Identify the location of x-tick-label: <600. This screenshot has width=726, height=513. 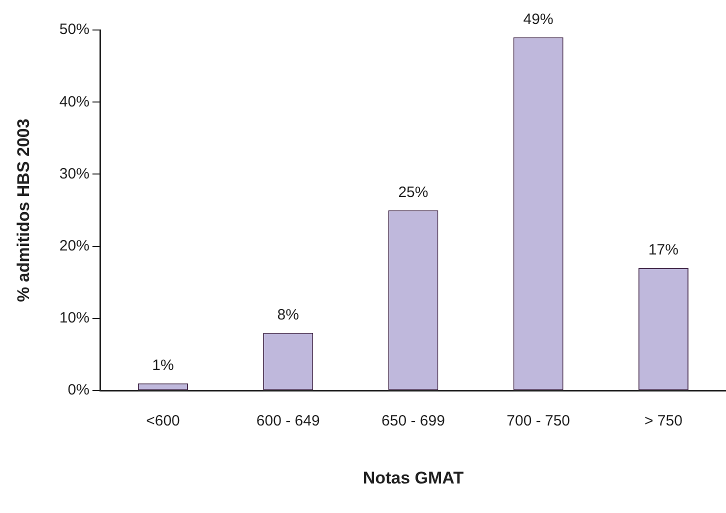
(163, 421).